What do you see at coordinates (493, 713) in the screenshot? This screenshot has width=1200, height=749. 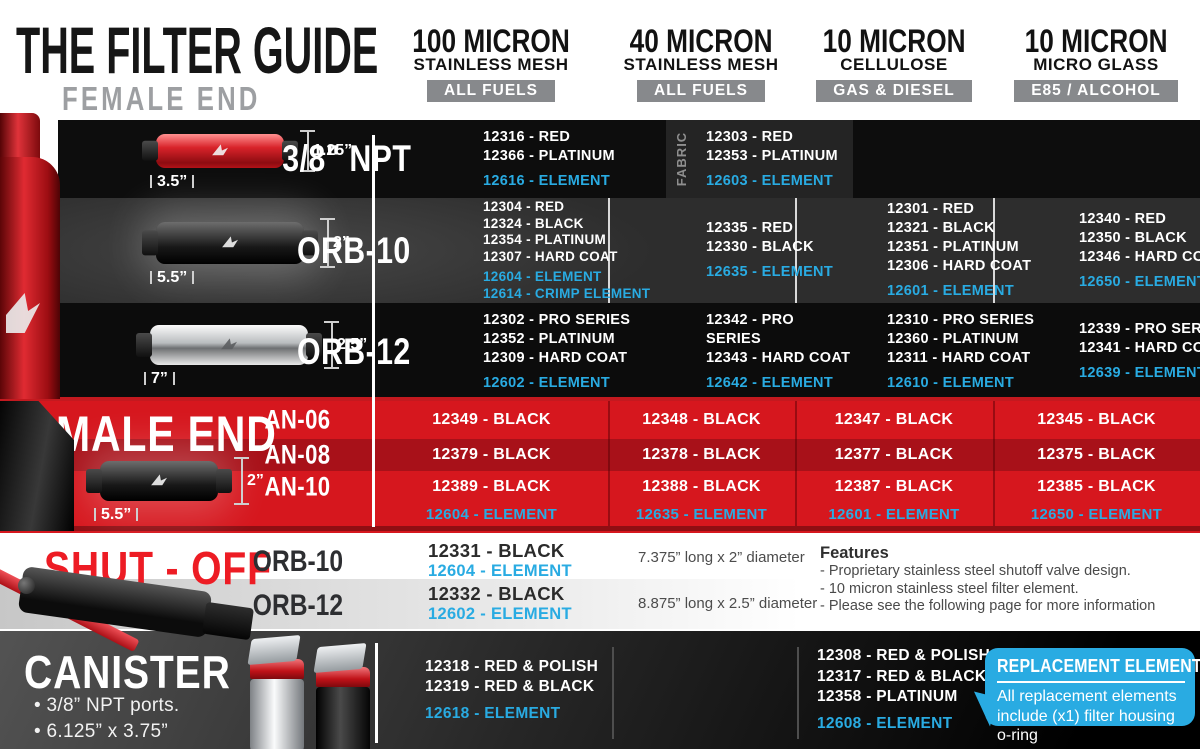 I see `element-number: 12618 - ELEMENT` at bounding box center [493, 713].